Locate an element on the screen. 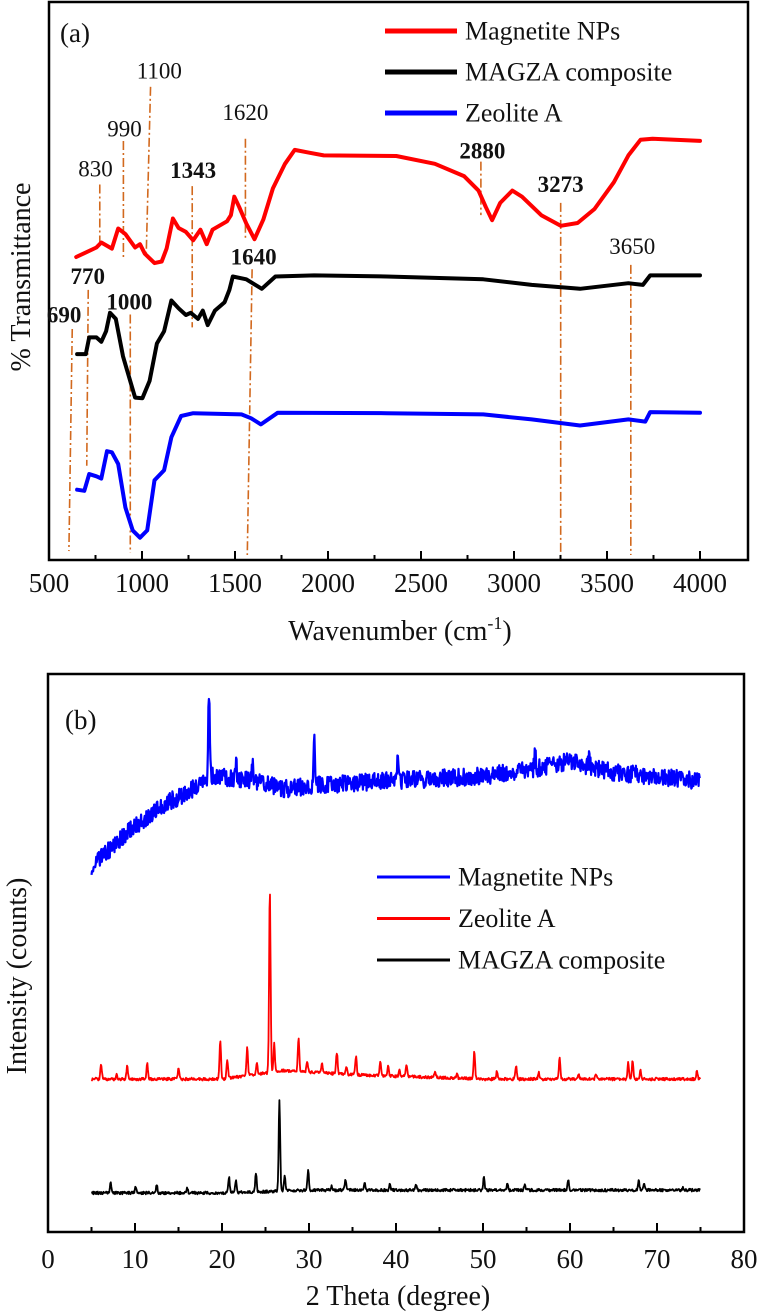 The width and height of the screenshot is (758, 1314). annotation-label-1620: 1620 is located at coordinates (245, 112).